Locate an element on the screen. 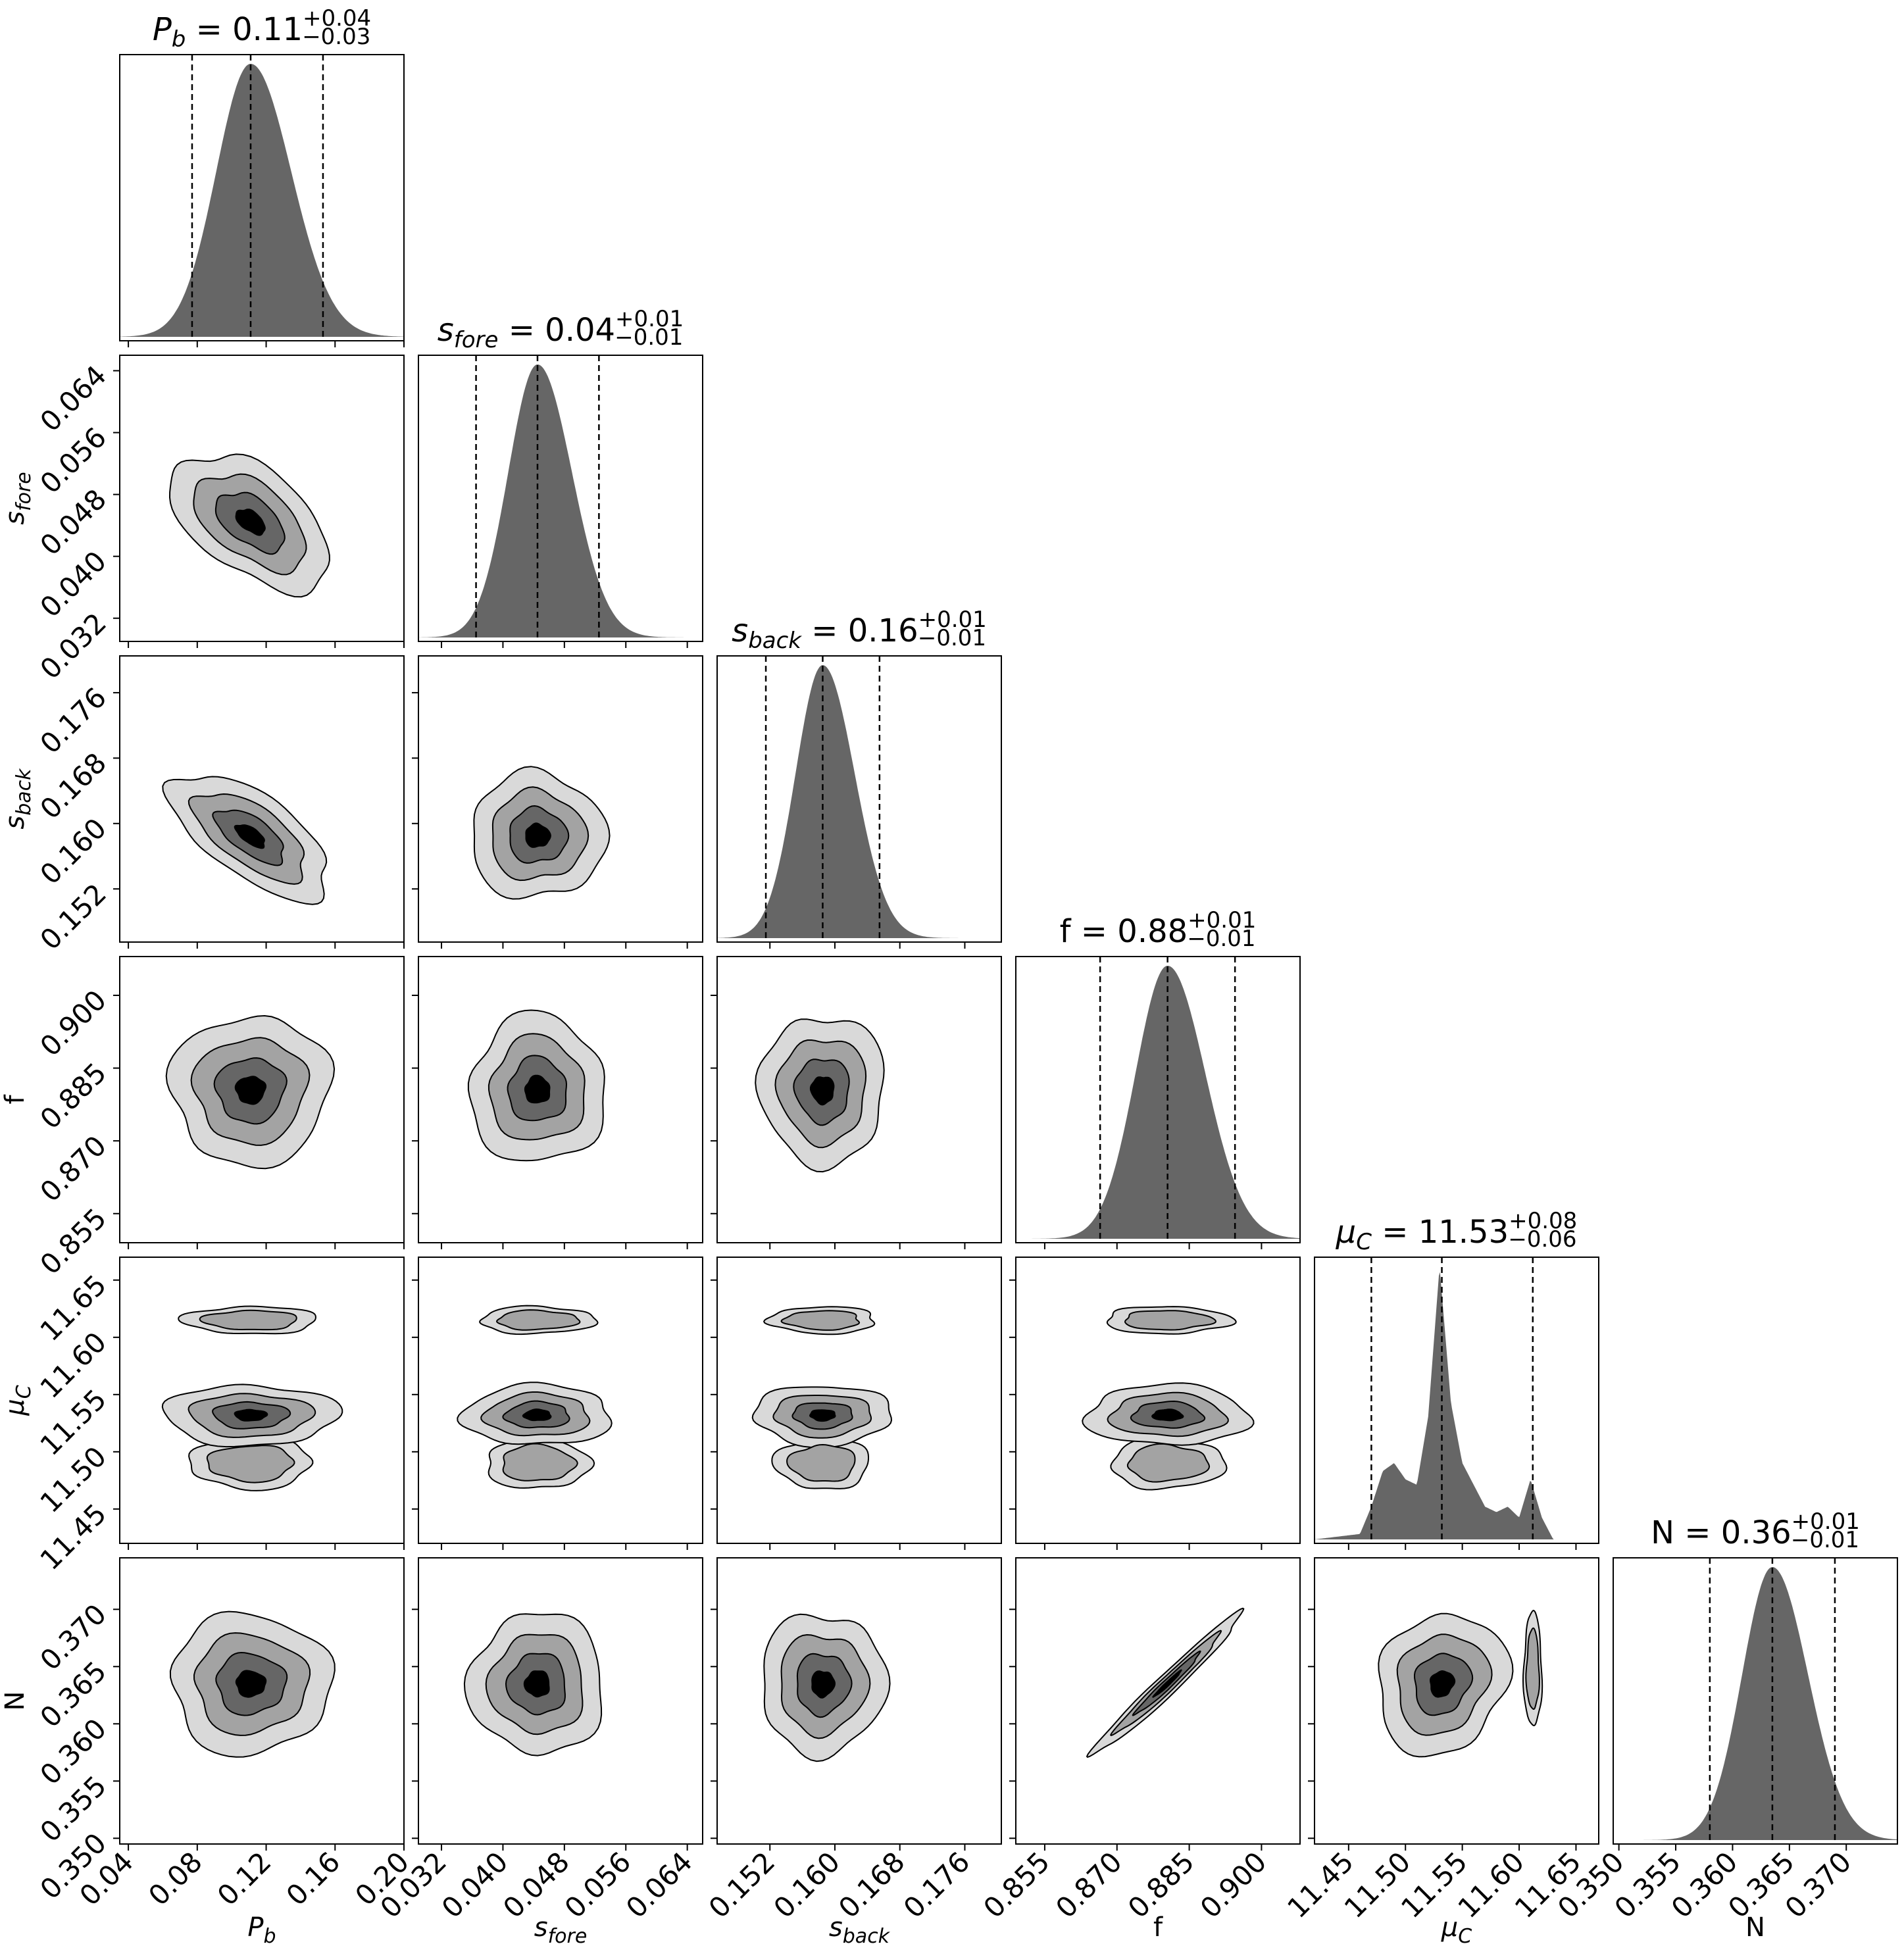  x-tick-label-f: 0.900 is located at coordinates (1233, 1884).